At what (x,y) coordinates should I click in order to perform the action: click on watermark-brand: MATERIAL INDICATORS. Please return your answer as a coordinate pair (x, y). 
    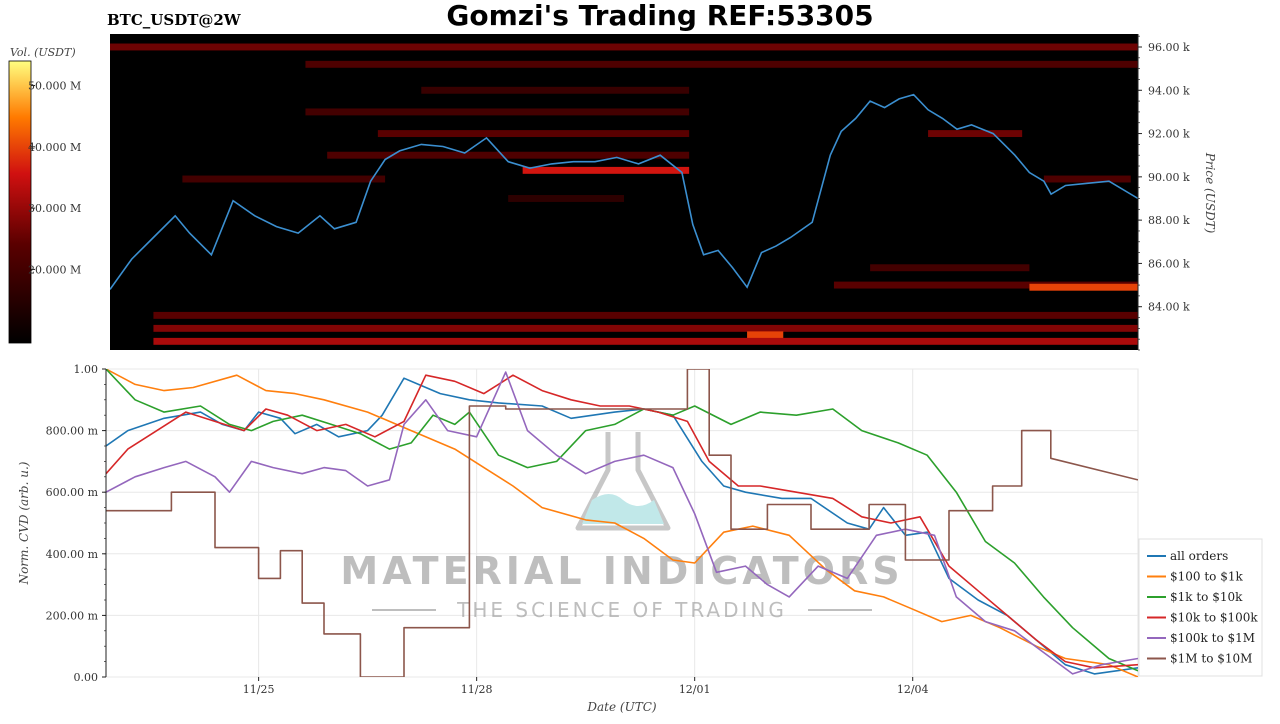
    Looking at the image, I should click on (621, 571).